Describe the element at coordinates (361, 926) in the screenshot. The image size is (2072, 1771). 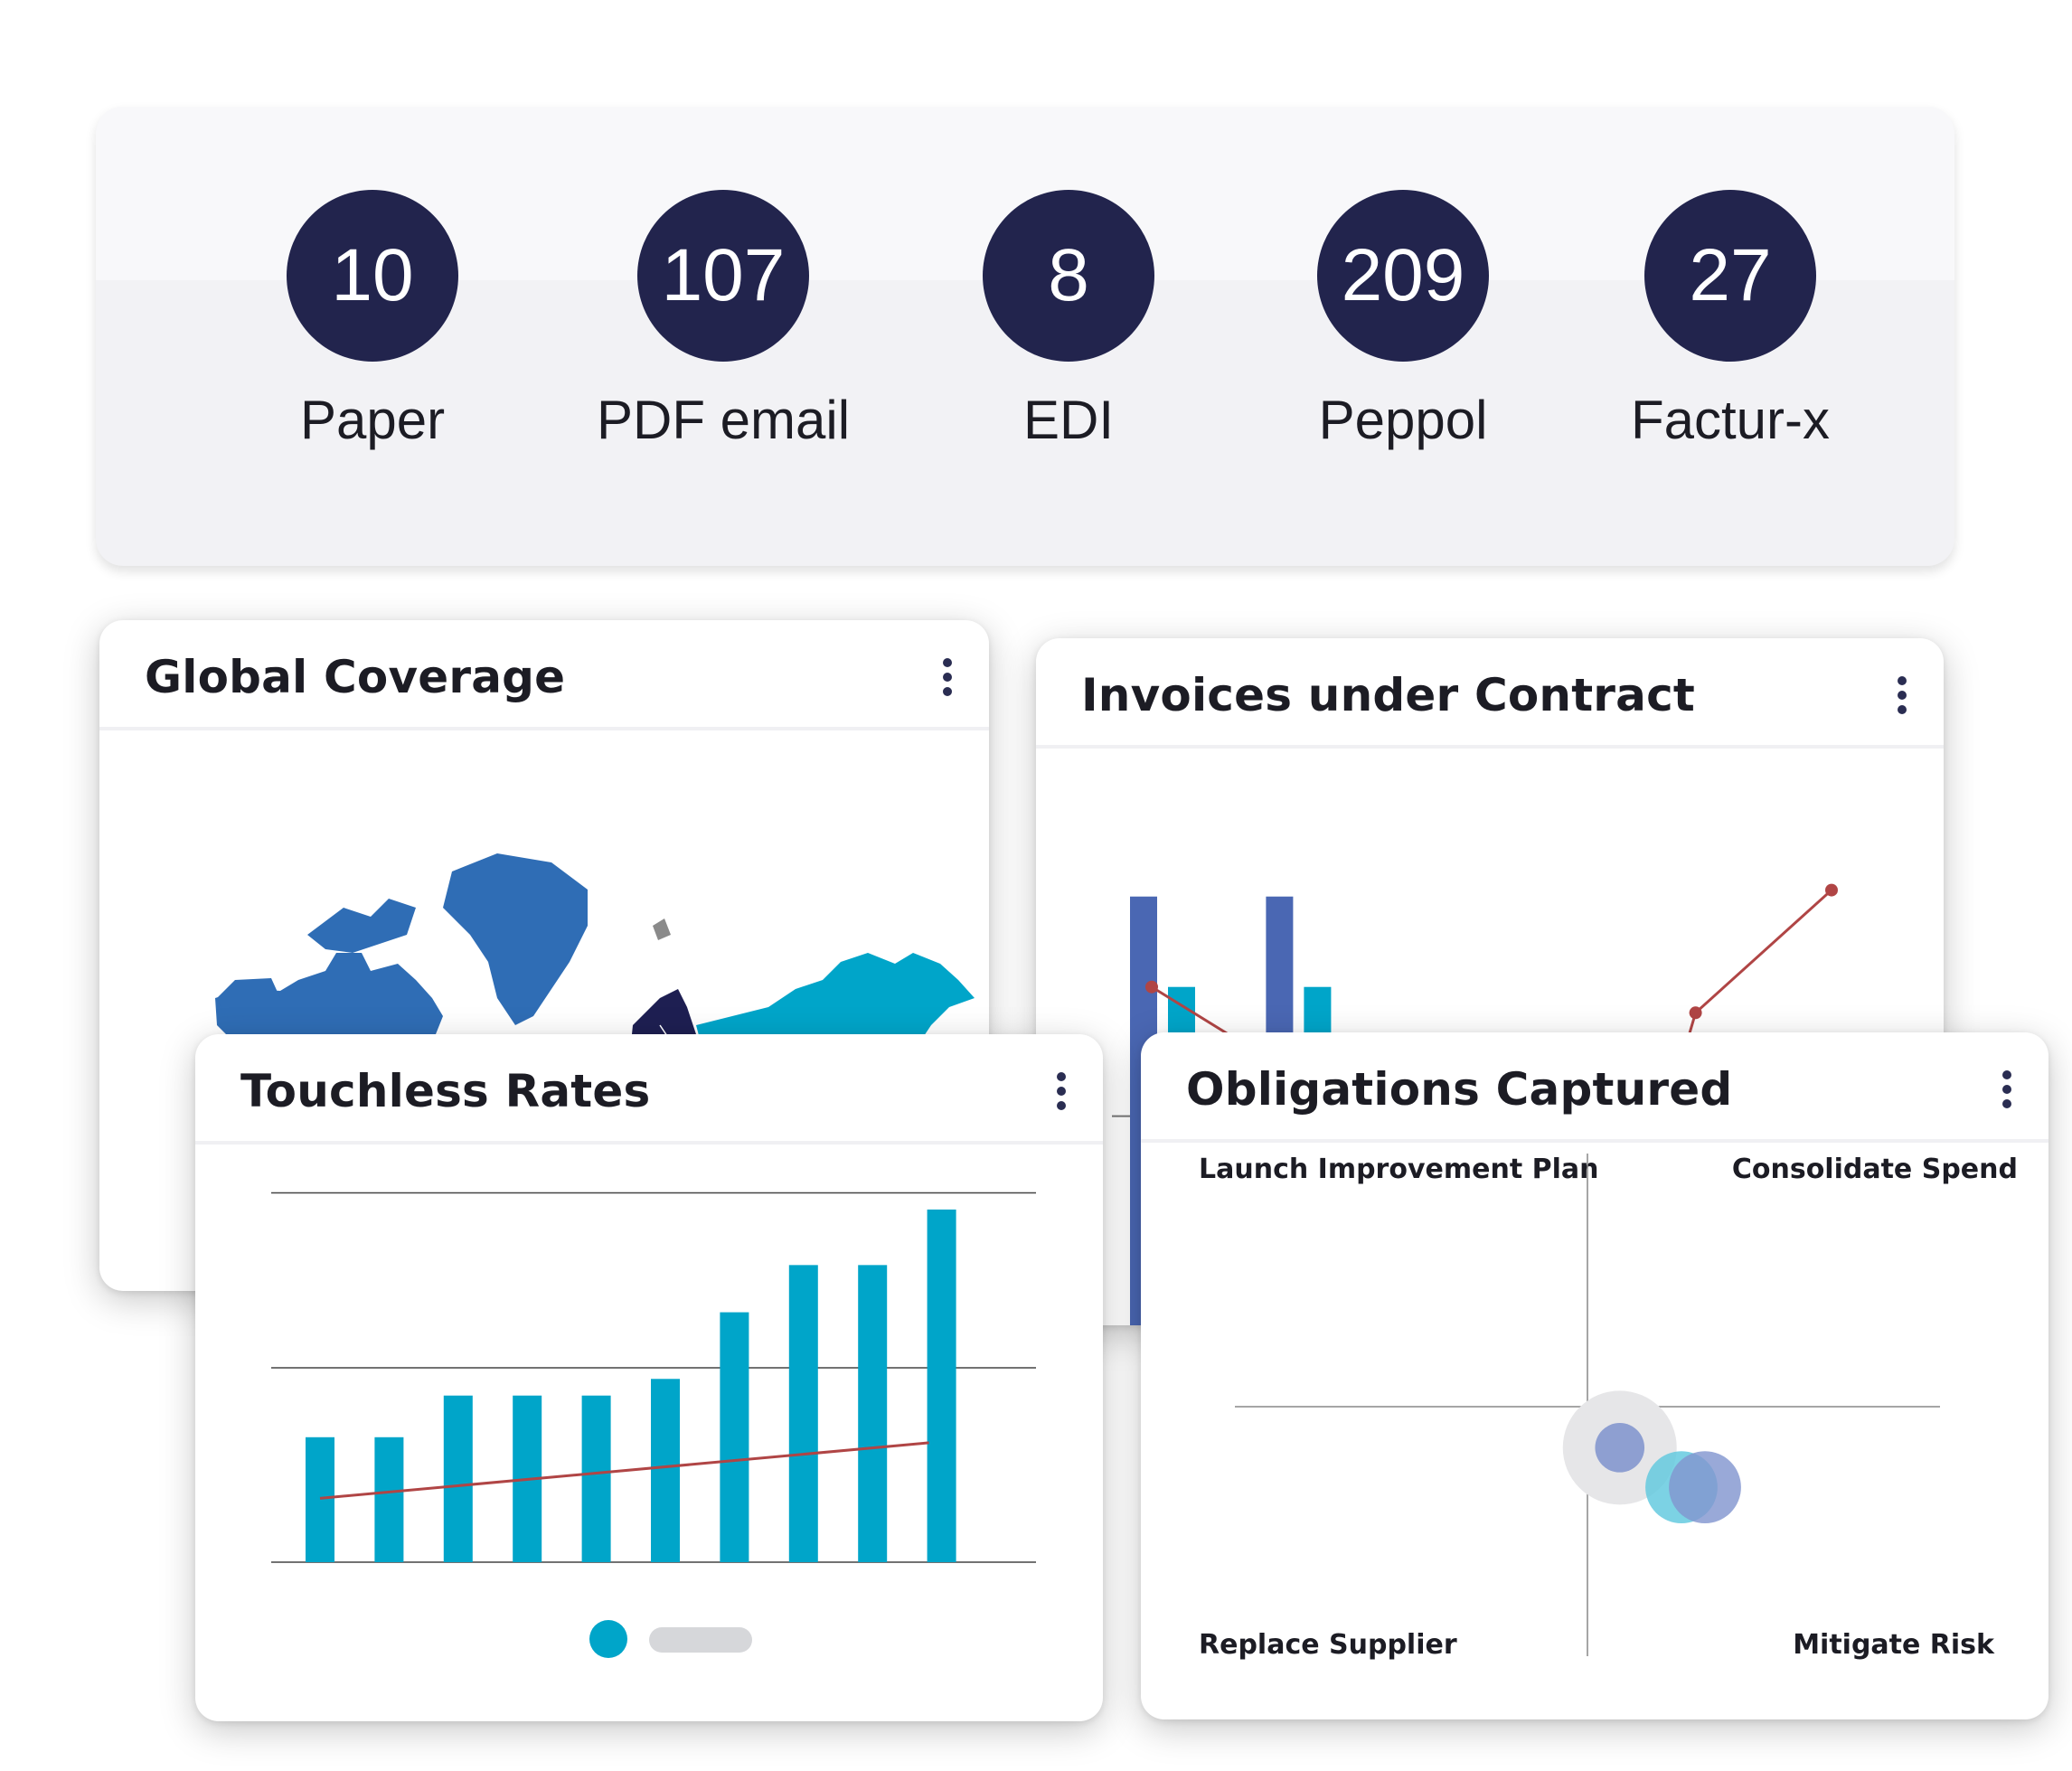
I see `map-arctic-islands` at that location.